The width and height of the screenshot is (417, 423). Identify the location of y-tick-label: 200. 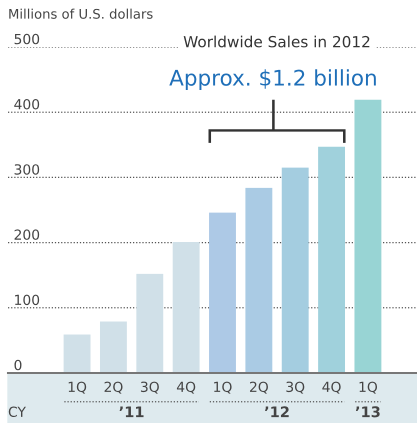
(27, 234).